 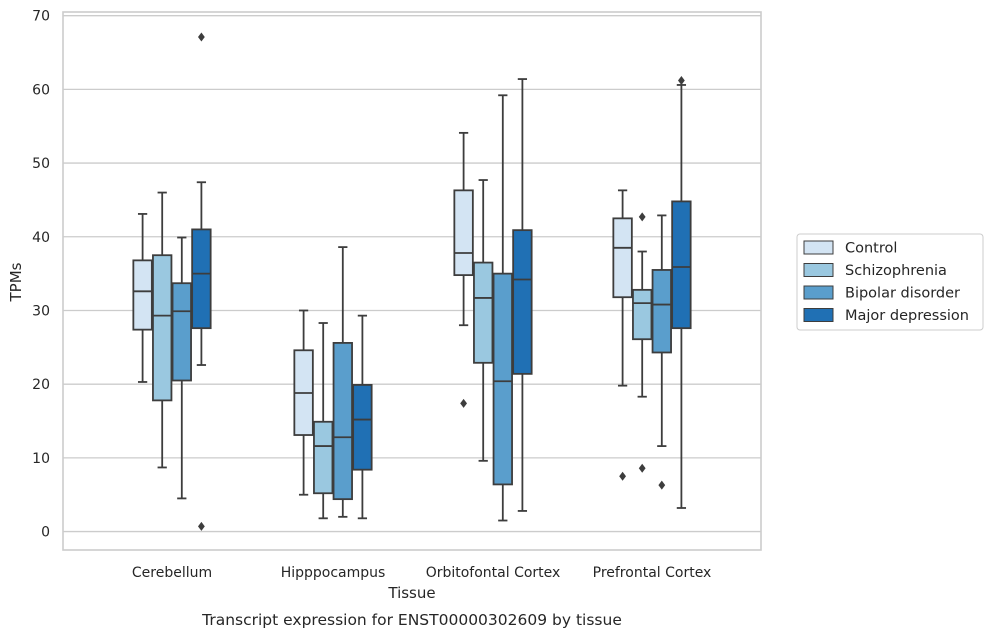 I want to click on legend-swatch-bipolar-disorder, so click(x=818, y=292).